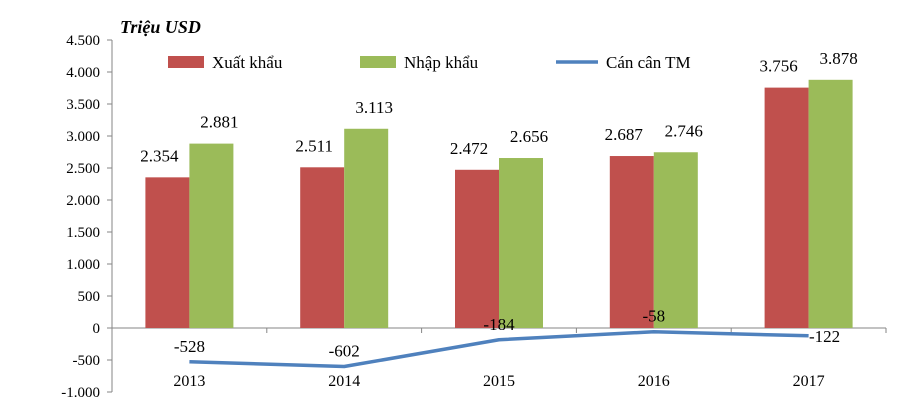 This screenshot has width=906, height=412. What do you see at coordinates (189, 346) in the screenshot?
I see `line-data-label: -528` at bounding box center [189, 346].